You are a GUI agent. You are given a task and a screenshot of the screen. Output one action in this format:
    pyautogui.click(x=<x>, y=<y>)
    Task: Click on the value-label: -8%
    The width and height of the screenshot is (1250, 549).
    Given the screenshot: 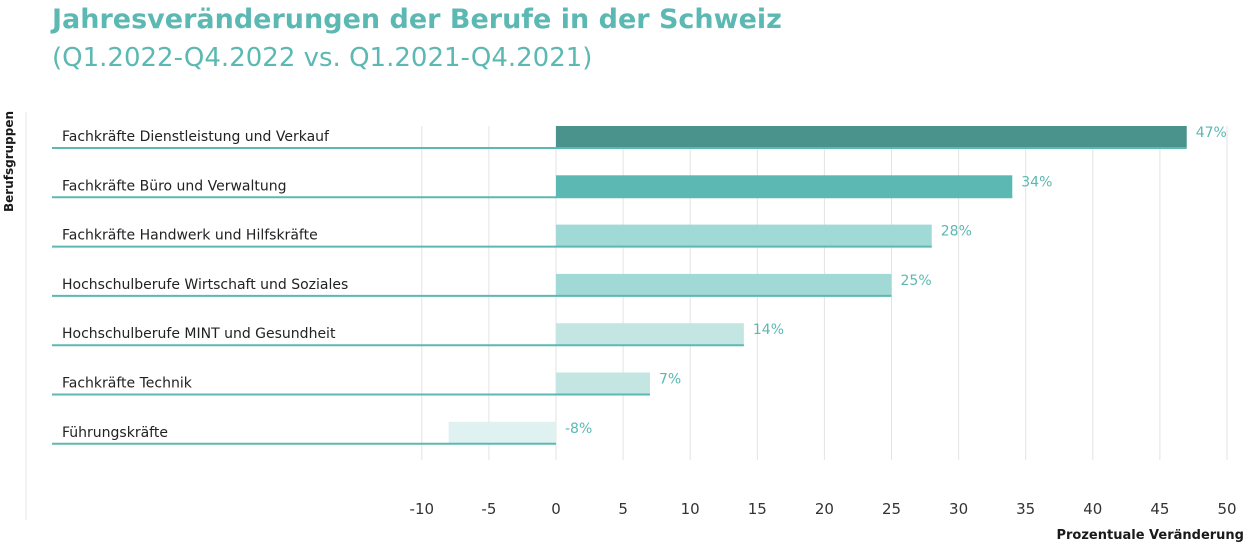 What is the action you would take?
    pyautogui.click(x=578, y=429)
    